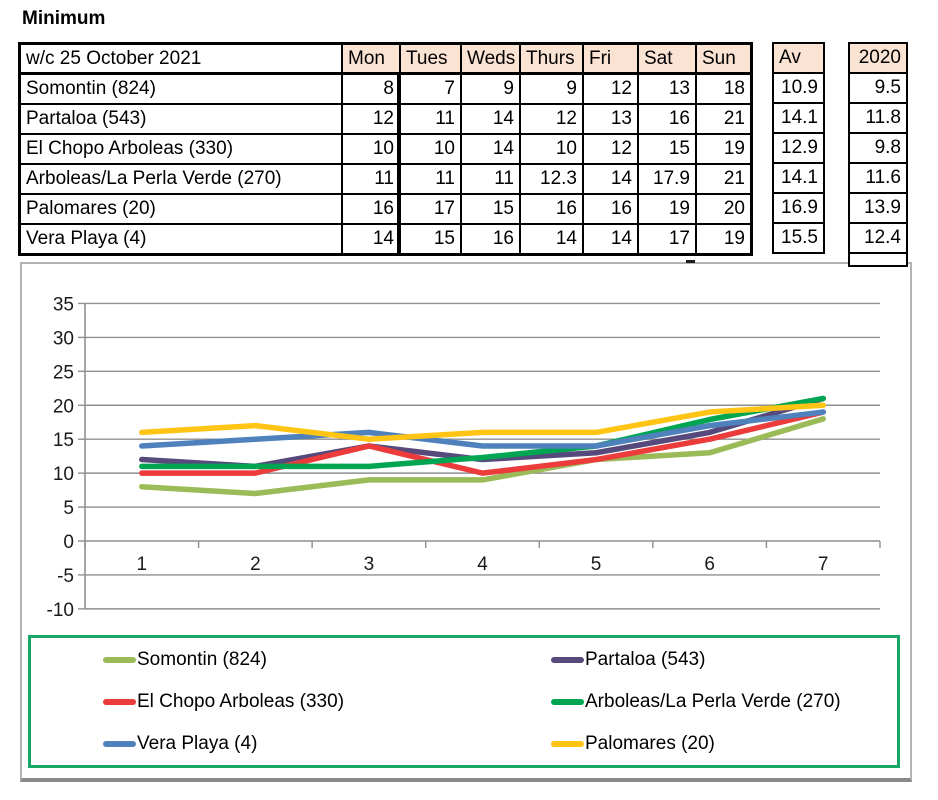  Describe the element at coordinates (798, 58) in the screenshot. I see `av-header-cell: Av` at that location.